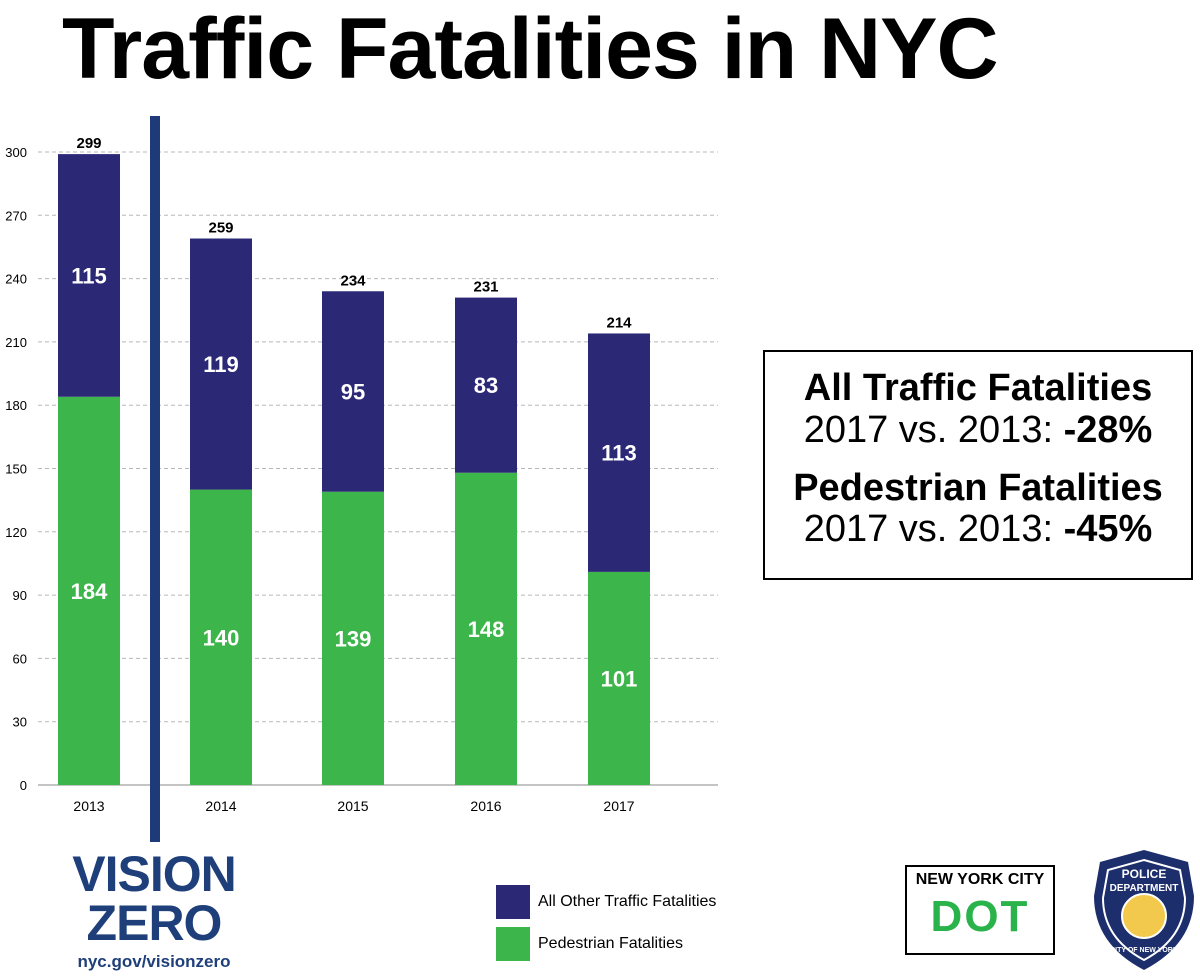  Describe the element at coordinates (1144, 888) in the screenshot. I see `nypd-logo-mid: DEPARTMENT` at that location.